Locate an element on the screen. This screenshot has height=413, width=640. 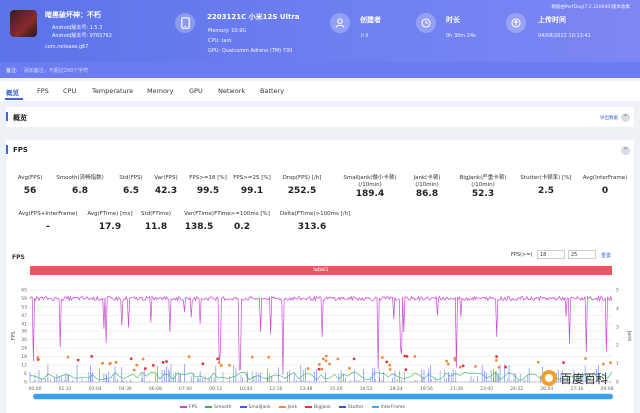
active-tab-indicator is located at coordinates (14, 99).